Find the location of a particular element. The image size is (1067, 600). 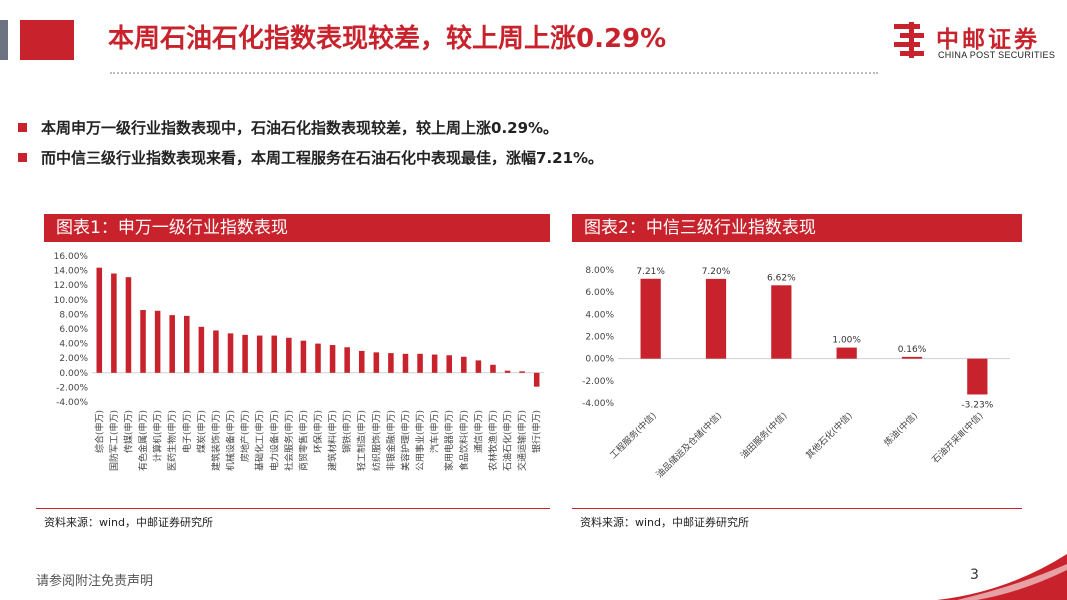

x-category-label: 基础化工(申万) is located at coordinates (260, 440).